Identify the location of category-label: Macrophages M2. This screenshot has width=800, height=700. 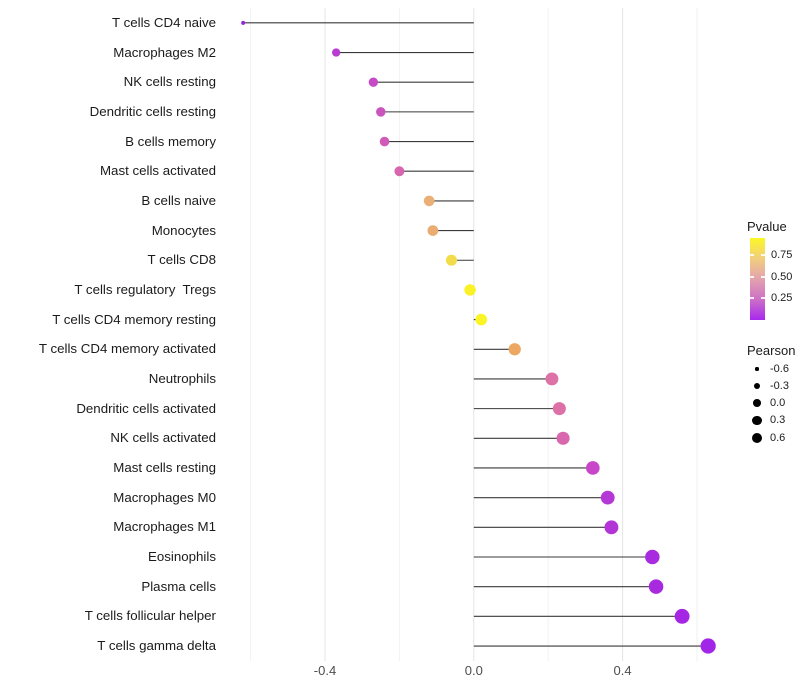
(164, 52).